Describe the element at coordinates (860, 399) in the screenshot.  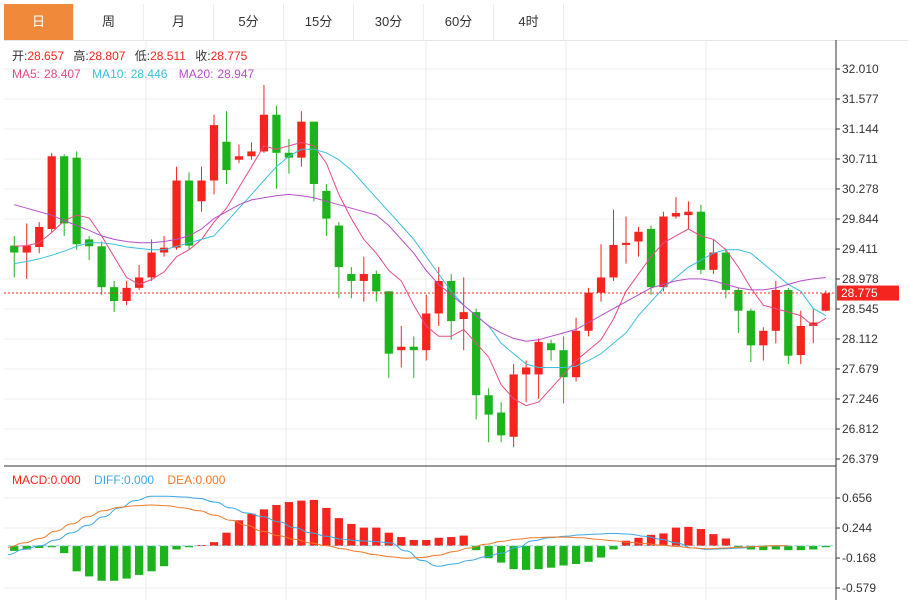
I see `price-tick-label: 27.246` at that location.